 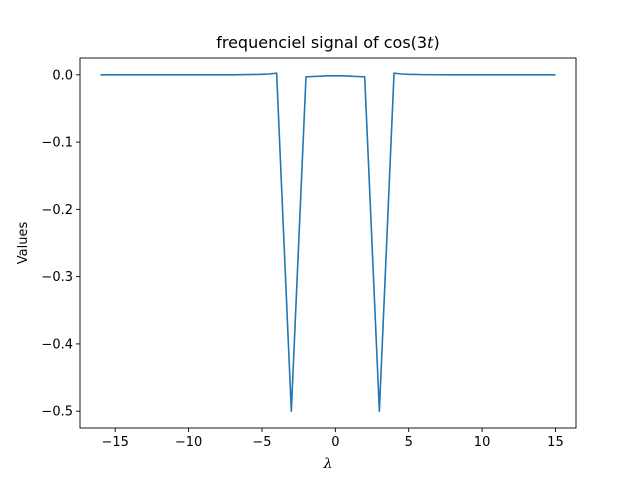 What do you see at coordinates (57, 210) in the screenshot?
I see `y-tick-label: −0.2` at bounding box center [57, 210].